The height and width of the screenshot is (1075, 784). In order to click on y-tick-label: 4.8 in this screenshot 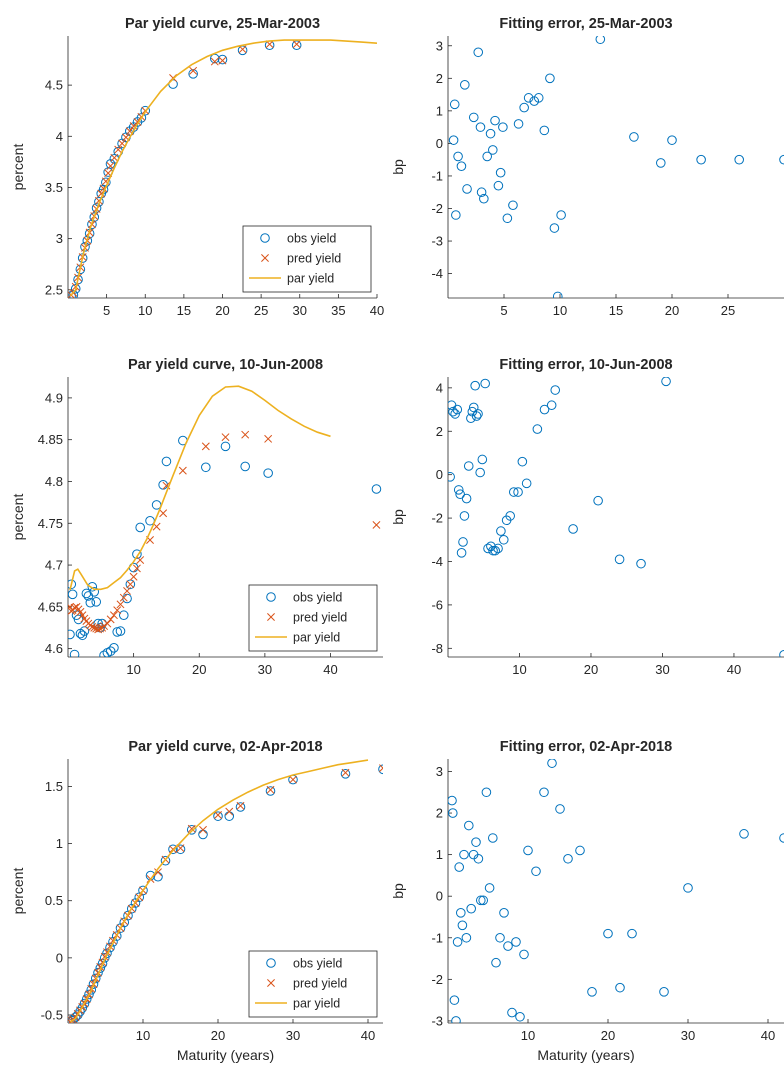, I will do `click(54, 481)`.